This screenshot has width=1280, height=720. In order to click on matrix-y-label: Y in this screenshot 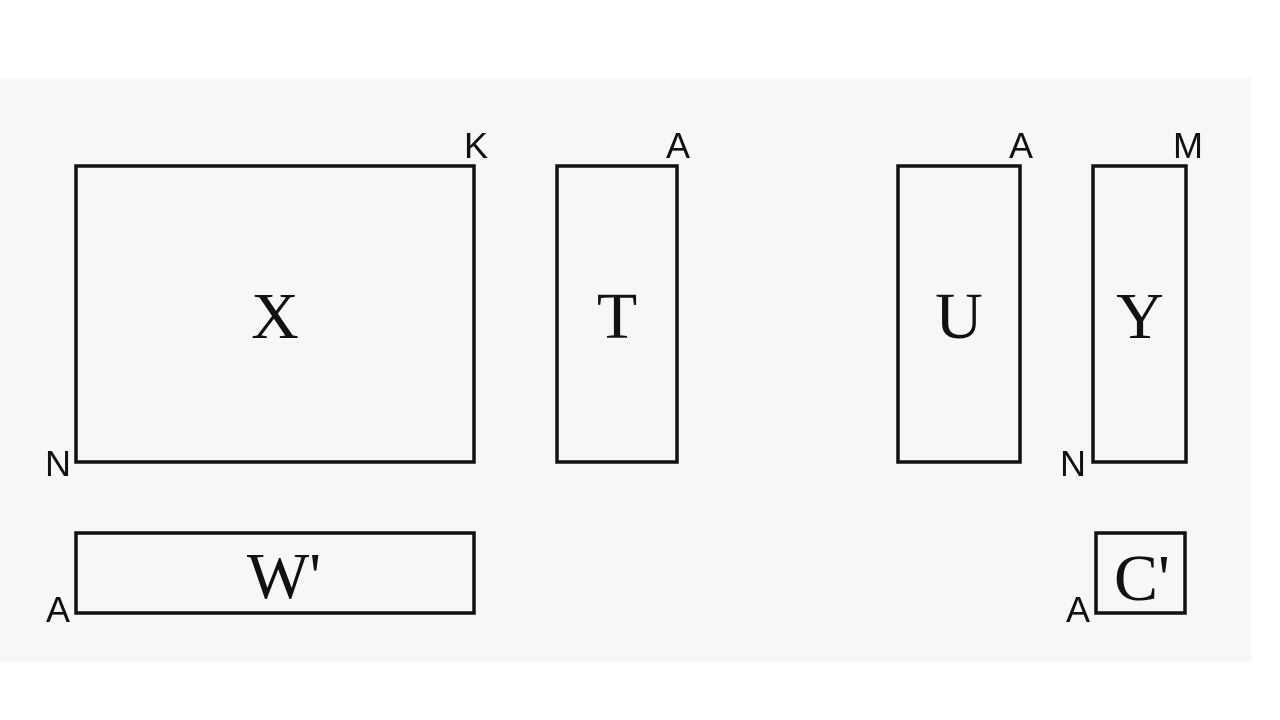, I will do `click(1140, 316)`.